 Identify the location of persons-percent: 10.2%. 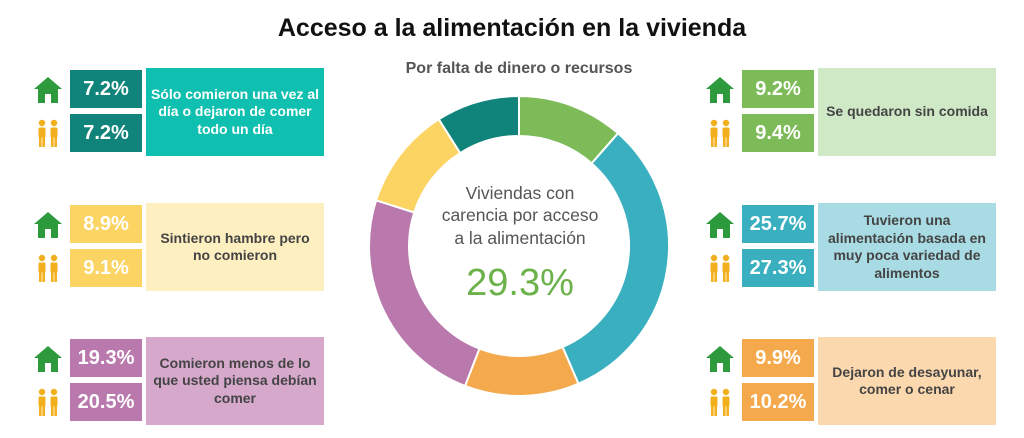
(778, 402).